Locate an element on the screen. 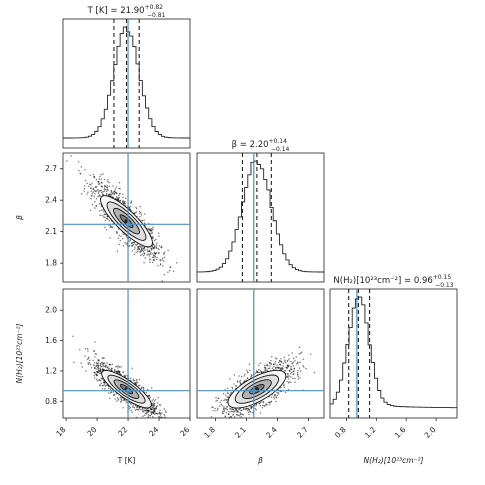 The image size is (485, 485). title-main: T [K] = 21.90 is located at coordinates (116, 11).